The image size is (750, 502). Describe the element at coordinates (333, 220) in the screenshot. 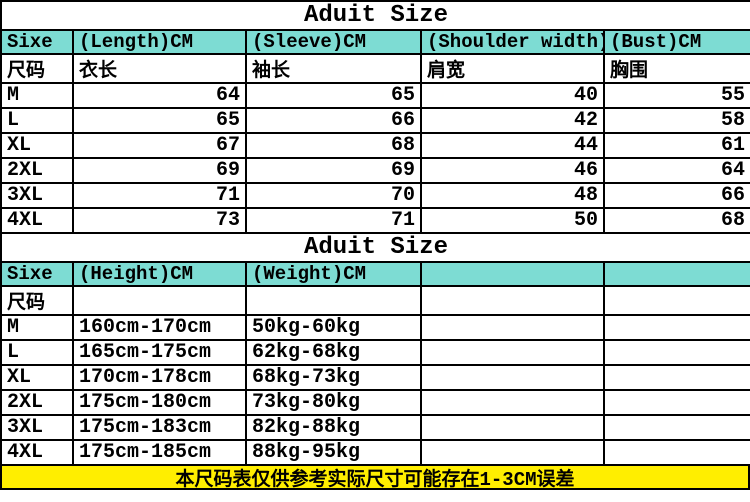

I see `sleeve-value: 71` at that location.